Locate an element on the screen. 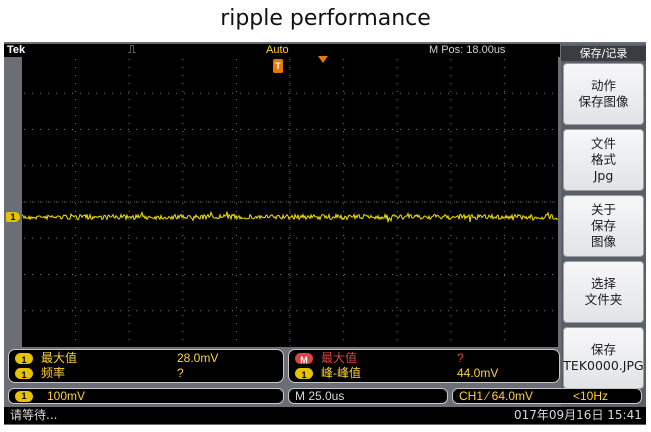 The width and height of the screenshot is (651, 432). menu-button-action: 动作 保存图像 is located at coordinates (603, 94).